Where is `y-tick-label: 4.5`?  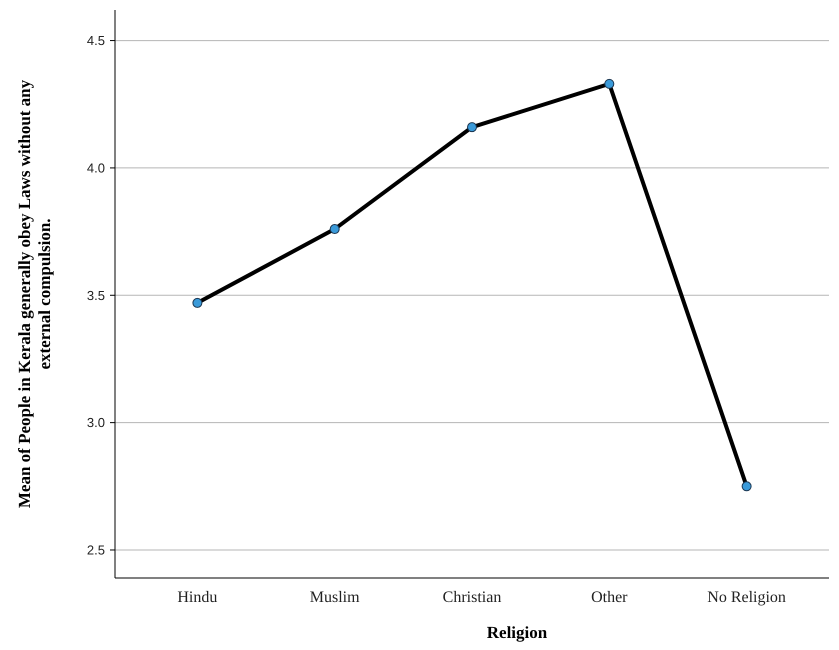 y-tick-label: 4.5 is located at coordinates (95, 40).